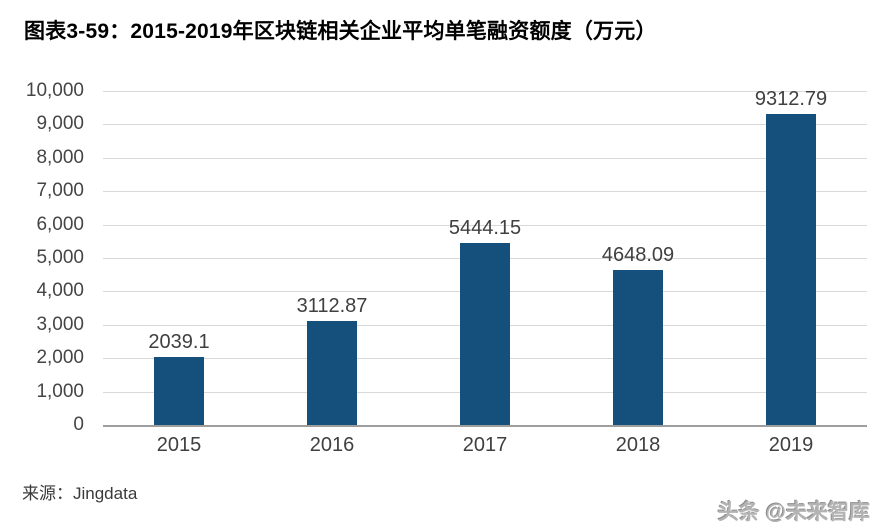 Image resolution: width=877 pixels, height=531 pixels. I want to click on bar-2016, so click(332, 373).